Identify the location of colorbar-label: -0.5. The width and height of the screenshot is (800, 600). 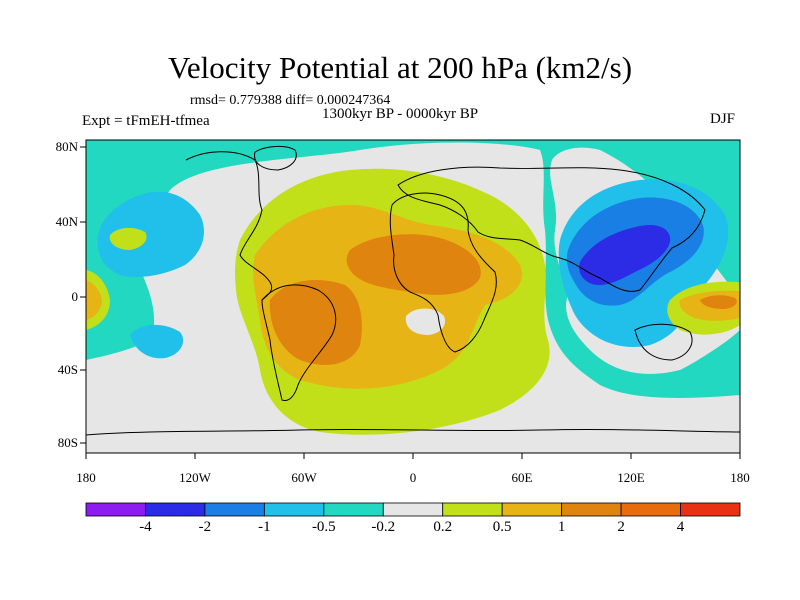
(323, 527).